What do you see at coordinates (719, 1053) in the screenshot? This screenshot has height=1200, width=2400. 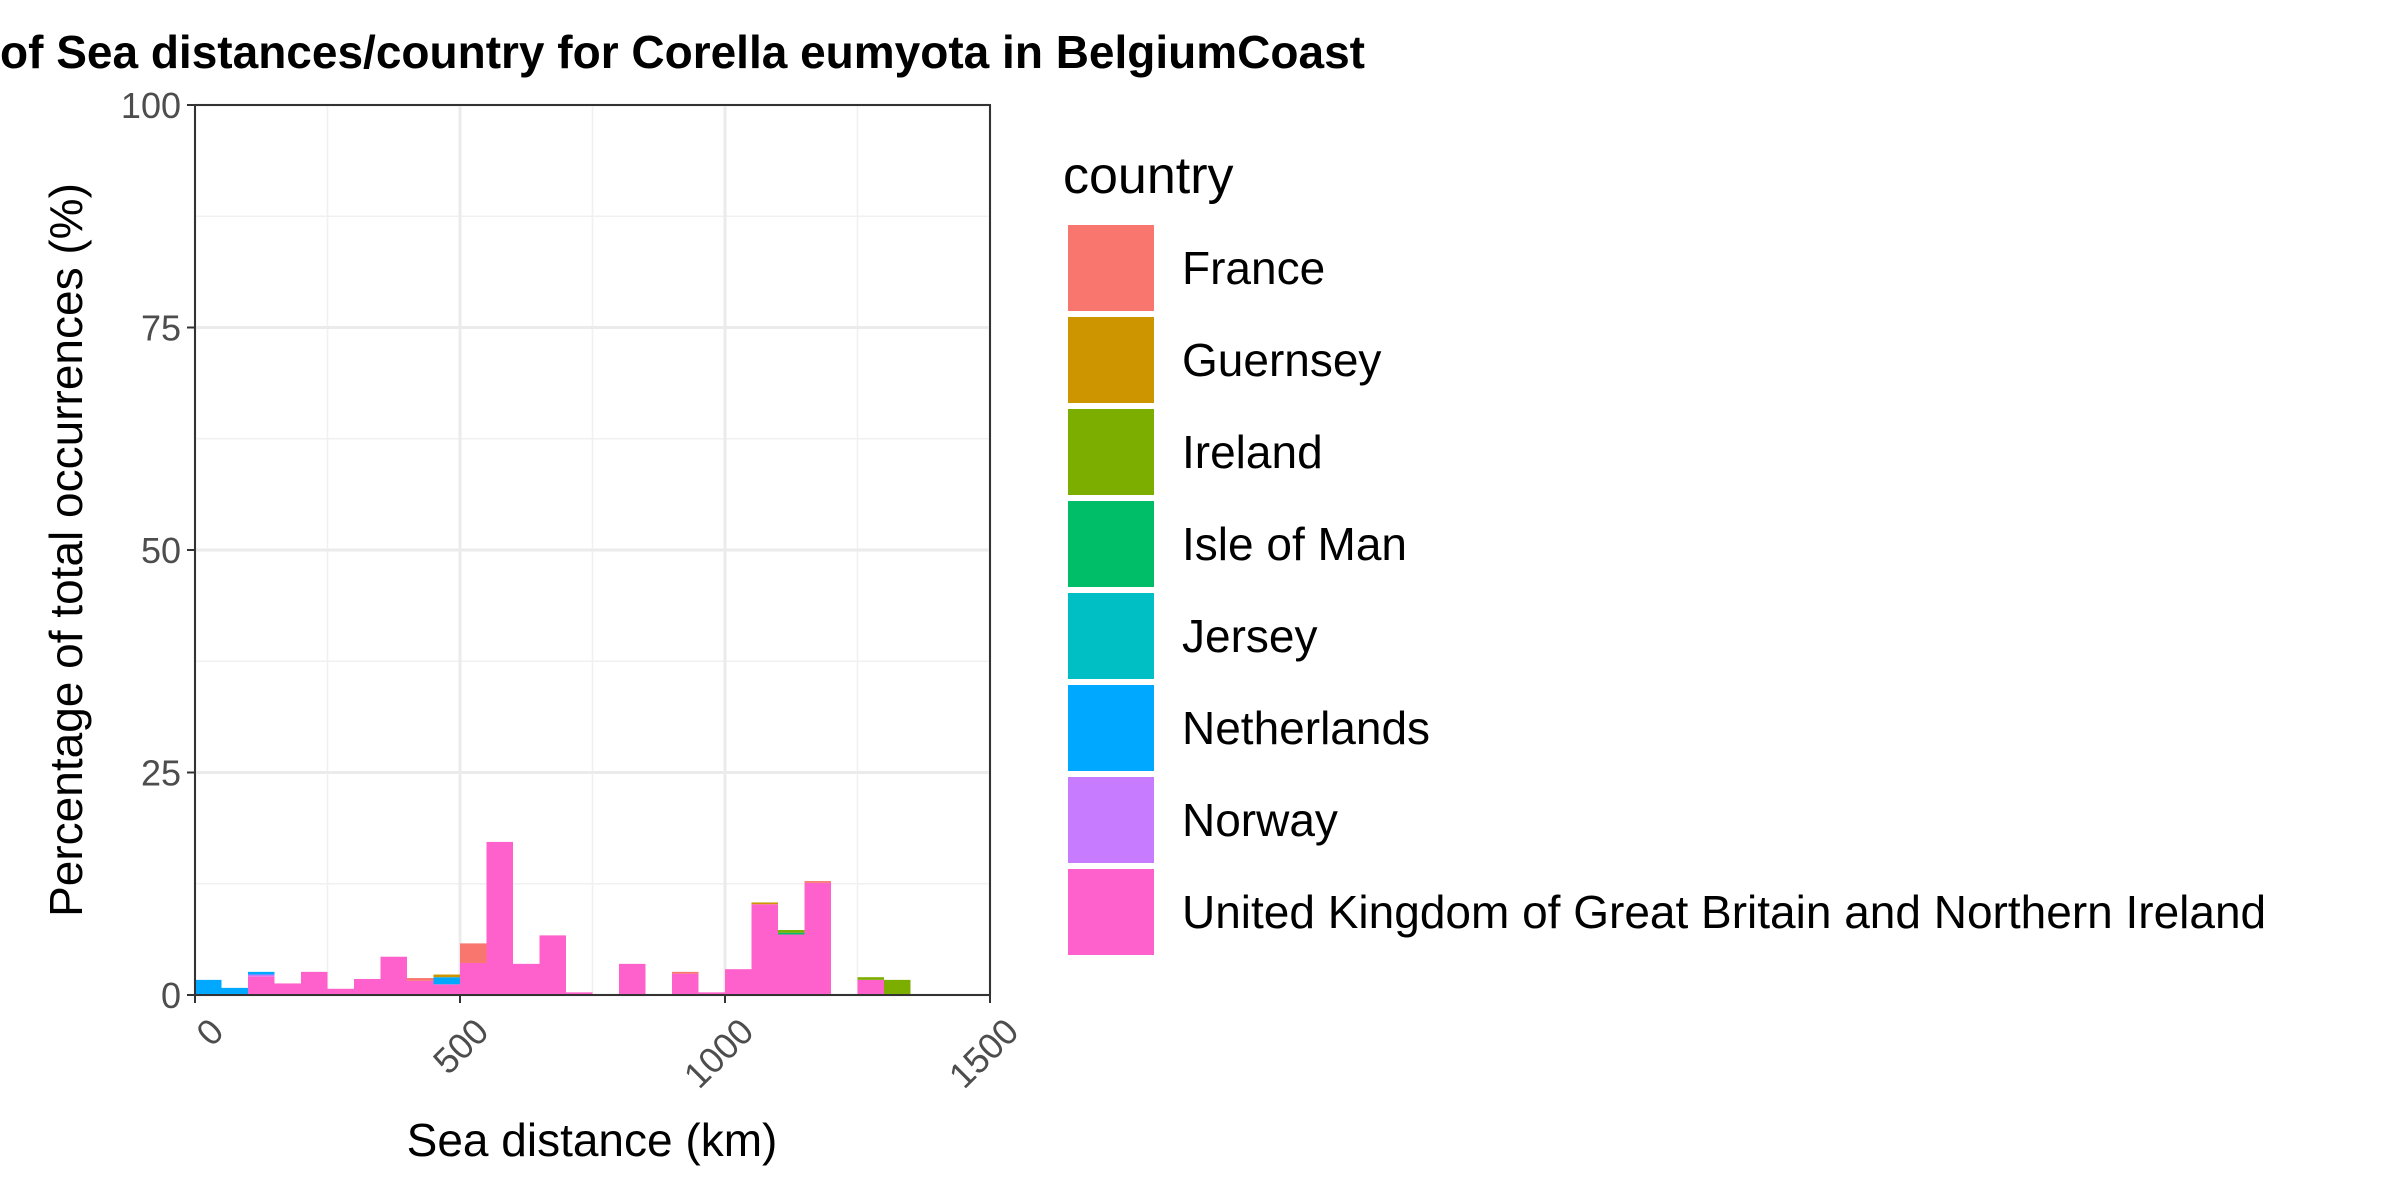 I see `x-tick-label: 1000` at bounding box center [719, 1053].